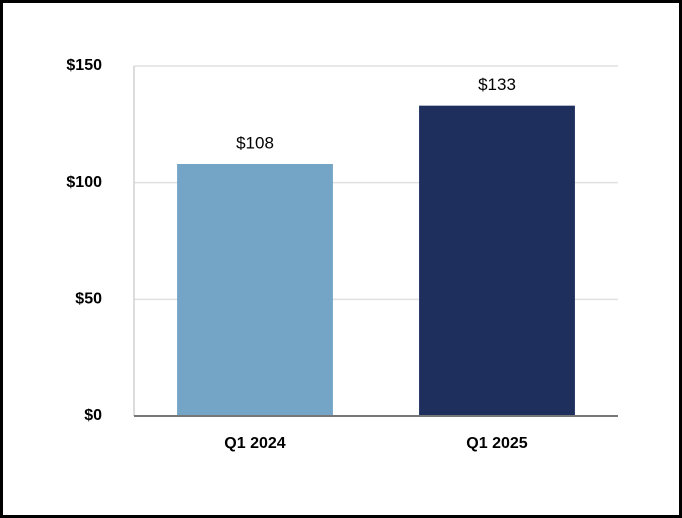  I want to click on y-tick-label: $100, so click(84, 182).